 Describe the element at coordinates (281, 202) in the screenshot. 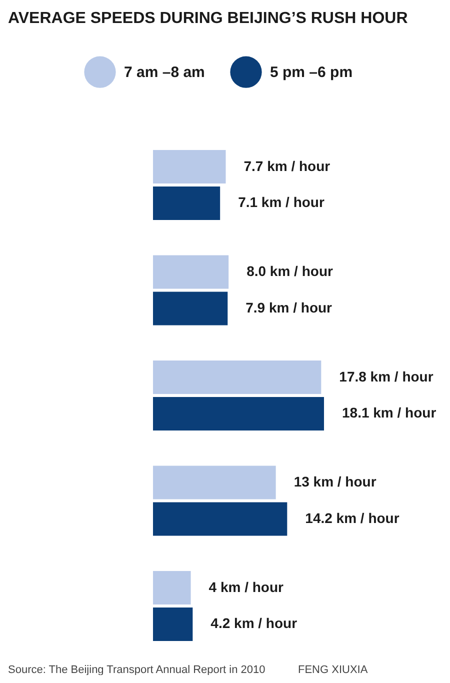

I see `data-label: 7.1 km / hour` at that location.